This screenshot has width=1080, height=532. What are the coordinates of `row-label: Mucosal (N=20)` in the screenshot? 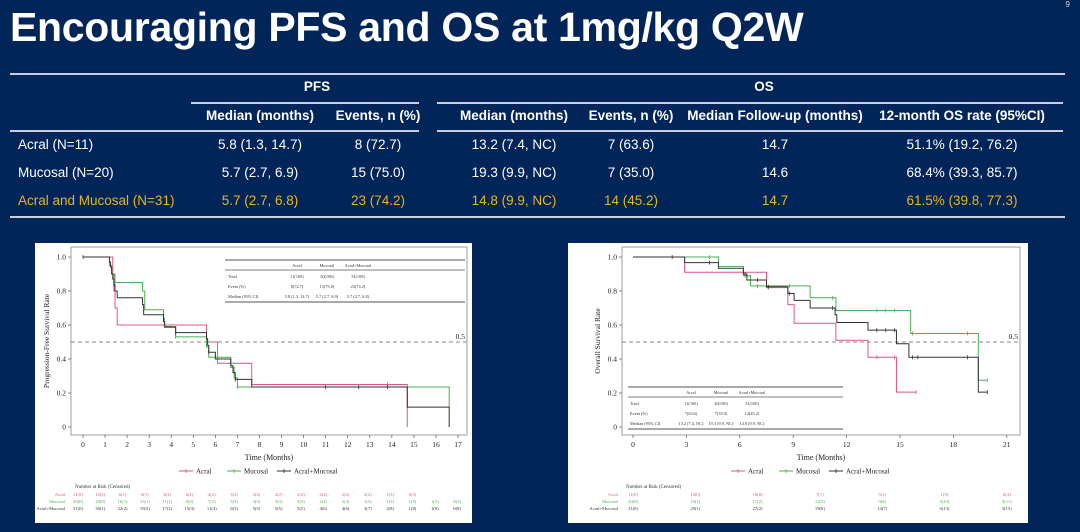 It's located at (66, 172).